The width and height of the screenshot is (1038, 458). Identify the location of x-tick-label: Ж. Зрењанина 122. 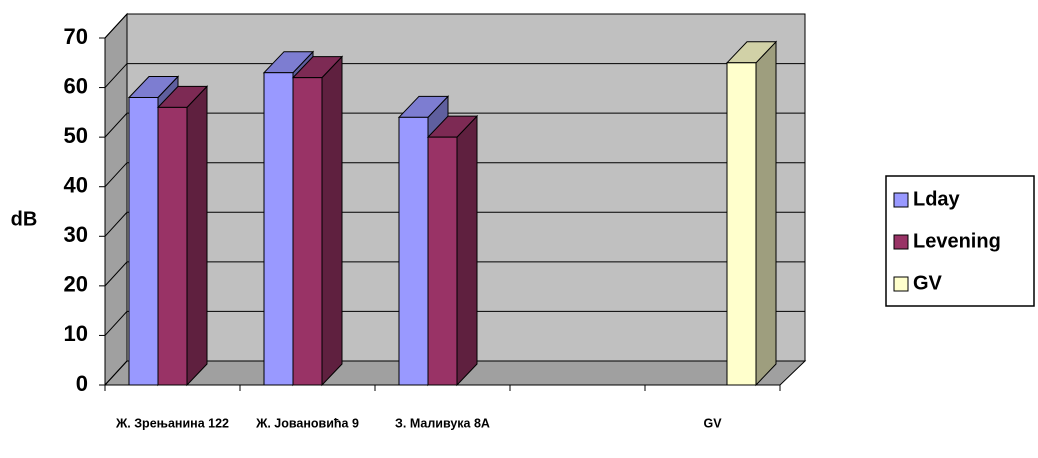
(172, 423).